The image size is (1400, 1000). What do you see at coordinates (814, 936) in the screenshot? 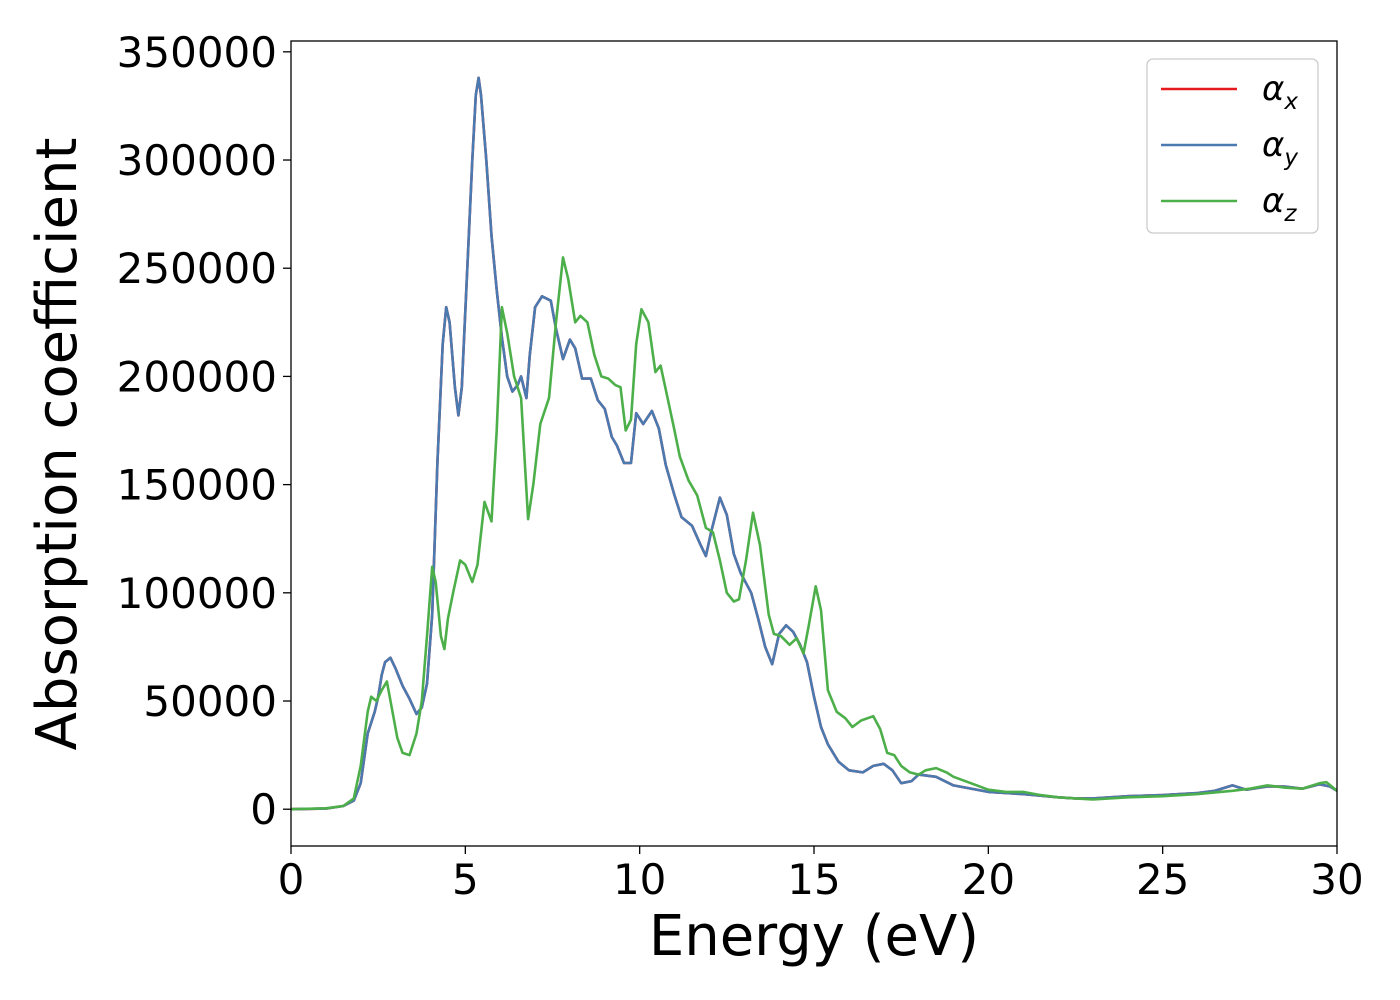
I see `x-axis-label: Energy (eV)` at bounding box center [814, 936].